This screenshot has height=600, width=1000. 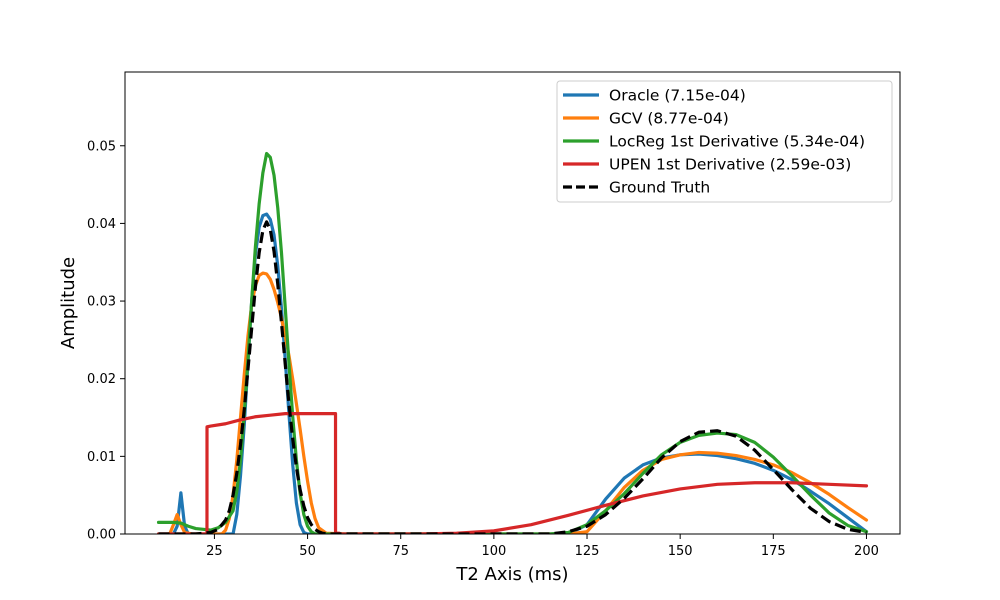 I want to click on x-tick-label: 100, so click(x=493, y=551).